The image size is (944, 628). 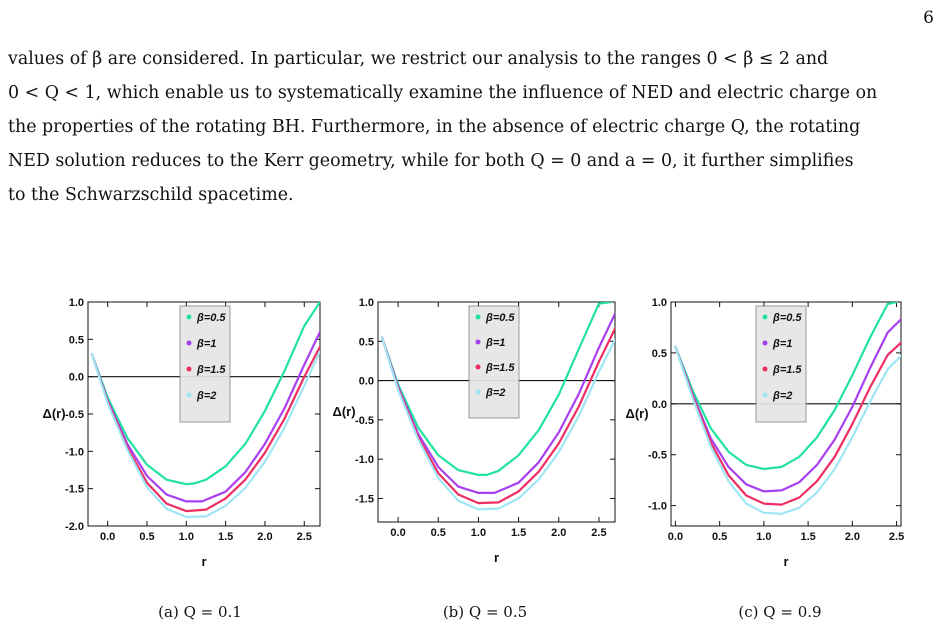 I want to click on figure-caption-c: (c) Q = 0.9, so click(x=780, y=612).